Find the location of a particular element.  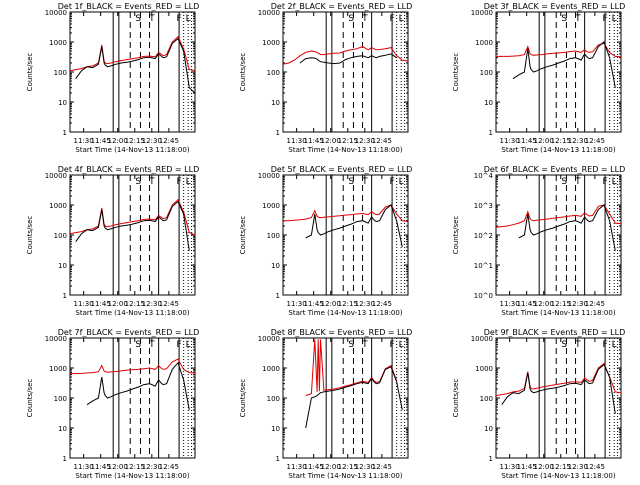

panel-title: Det 7f_BLACK = Events_RED = LLD is located at coordinates (128, 332).